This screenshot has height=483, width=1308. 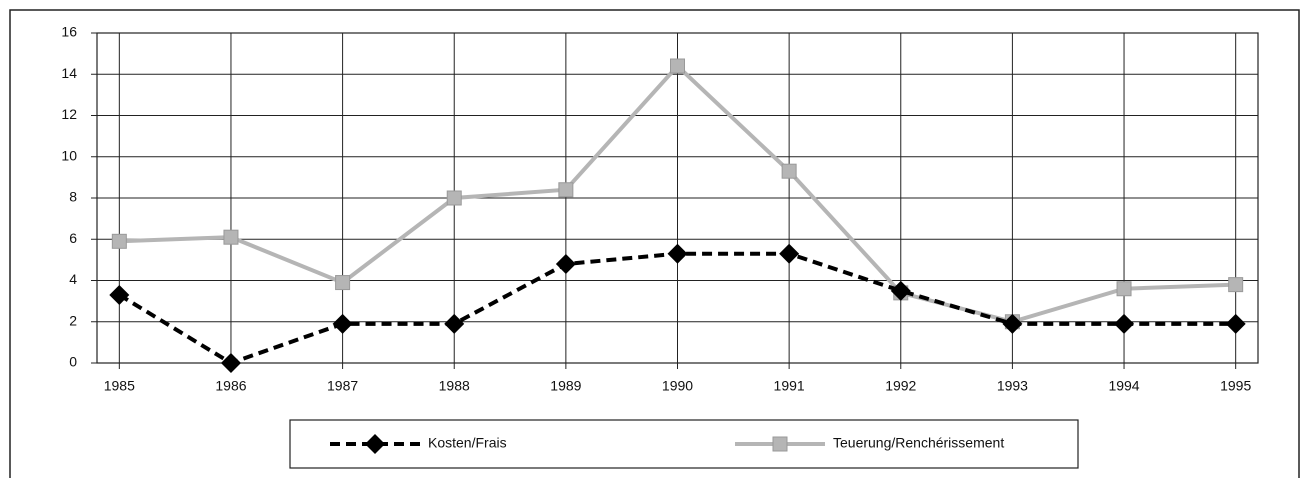 I want to click on x-tick-label: 1993, so click(x=1012, y=386).